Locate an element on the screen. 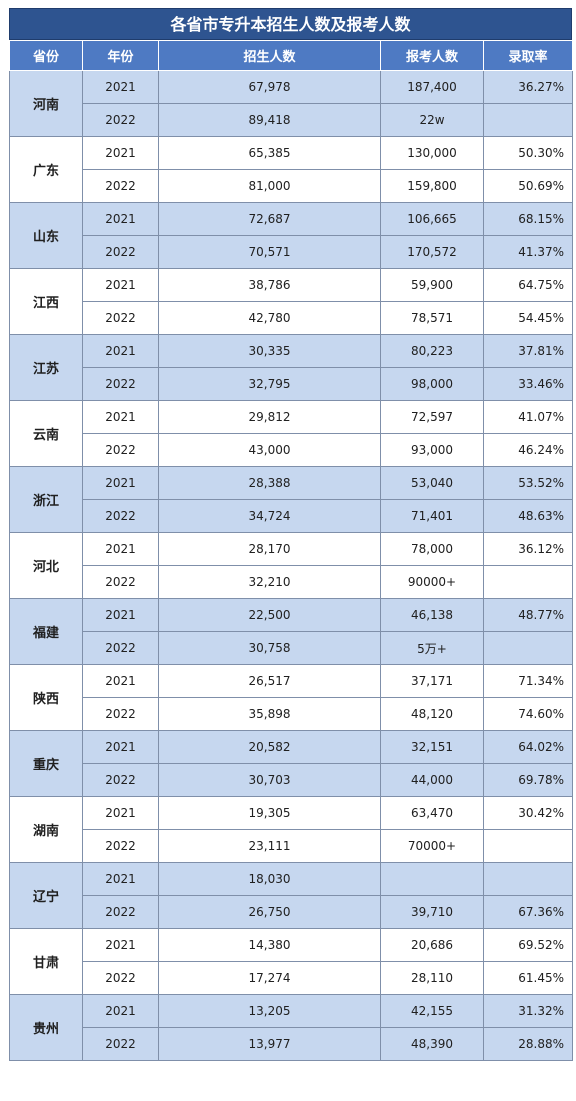 The image size is (576, 1101). table-row: 2022 17,274 28,110 61.45% is located at coordinates (291, 978).